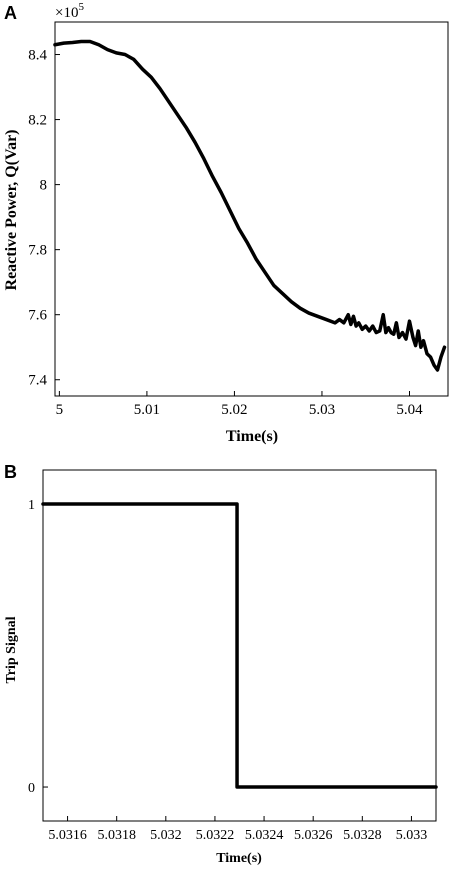 The height and width of the screenshot is (869, 450). I want to click on panel-b-y-tick-label: 1, so click(31, 505).